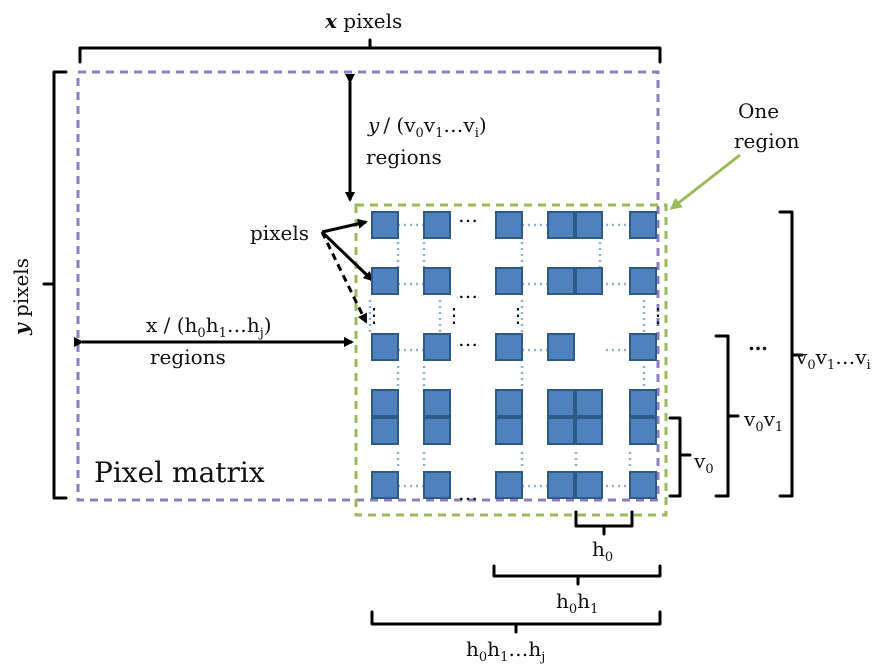 The width and height of the screenshot is (893, 668). What do you see at coordinates (420, 133) in the screenshot?
I see `y-div-sub0: 0` at bounding box center [420, 133].